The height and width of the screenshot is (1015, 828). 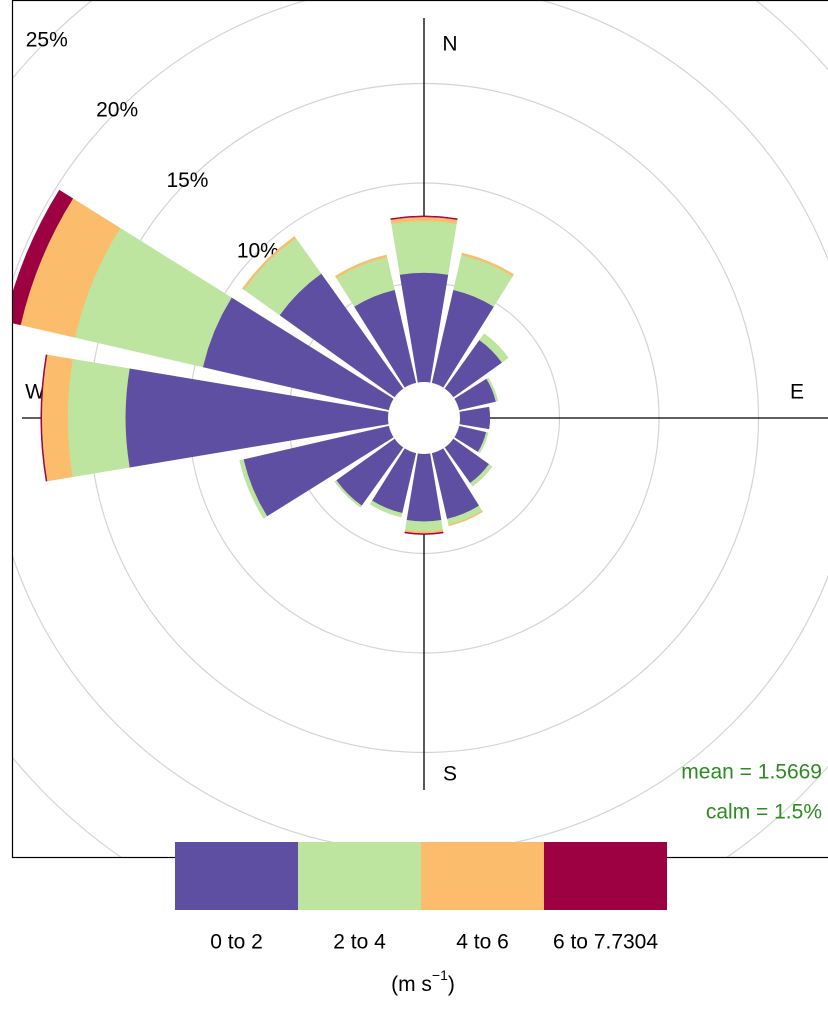 What do you see at coordinates (451, 984) in the screenshot?
I see `legend-unit-close: )` at bounding box center [451, 984].